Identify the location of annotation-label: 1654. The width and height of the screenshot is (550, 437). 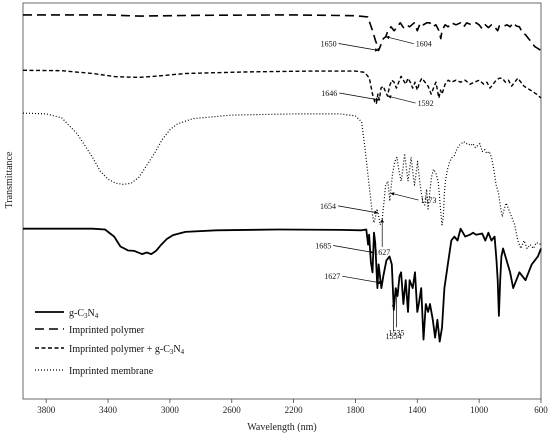
(328, 206).